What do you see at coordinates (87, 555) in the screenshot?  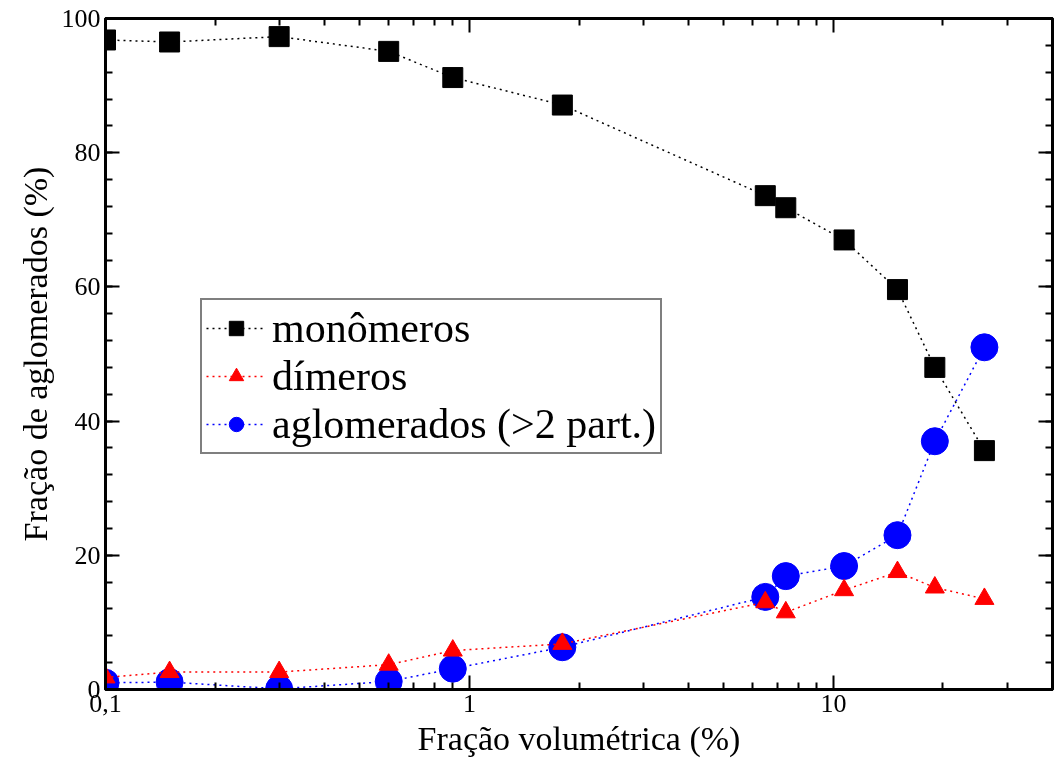 I see `y-tick-label: 20` at bounding box center [87, 555].